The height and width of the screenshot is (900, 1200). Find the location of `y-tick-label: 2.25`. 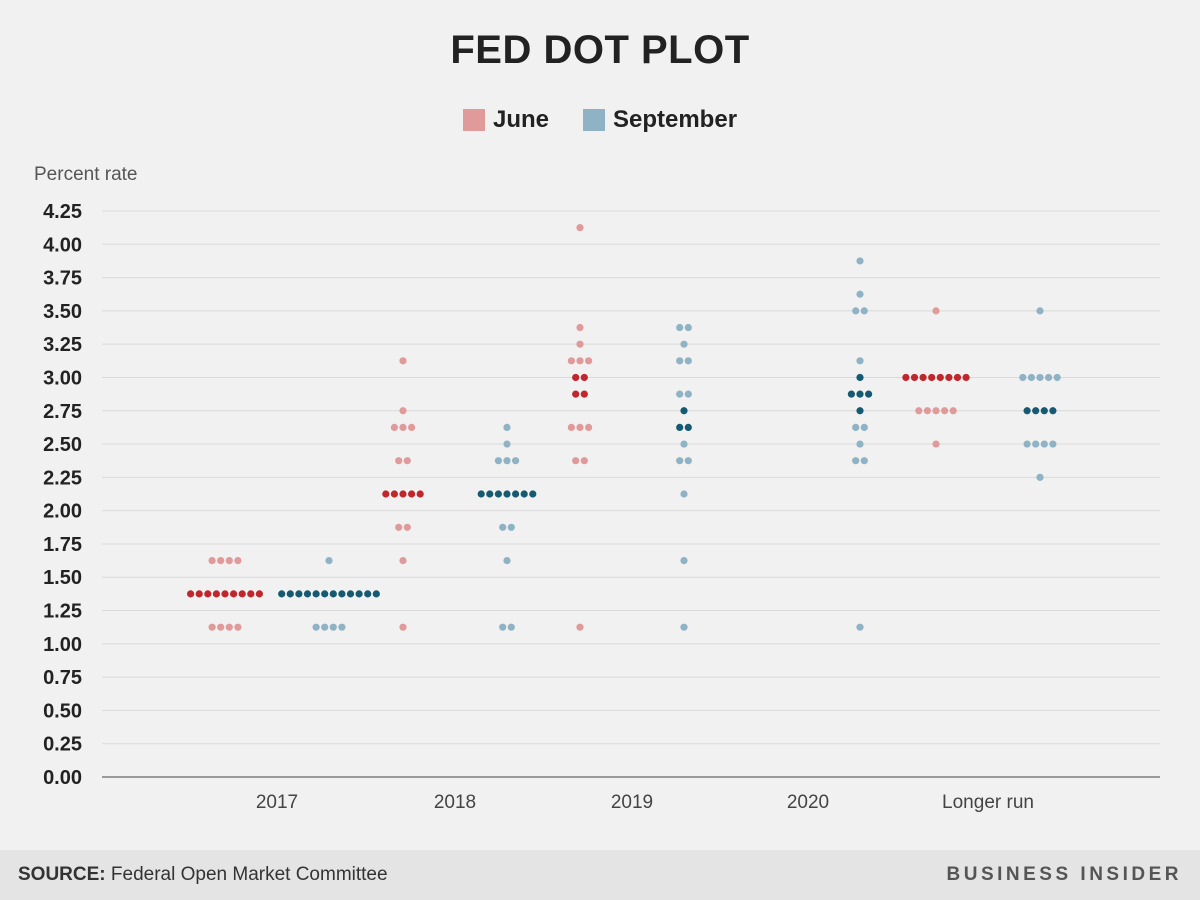

y-tick-label: 2.25 is located at coordinates (62, 478).